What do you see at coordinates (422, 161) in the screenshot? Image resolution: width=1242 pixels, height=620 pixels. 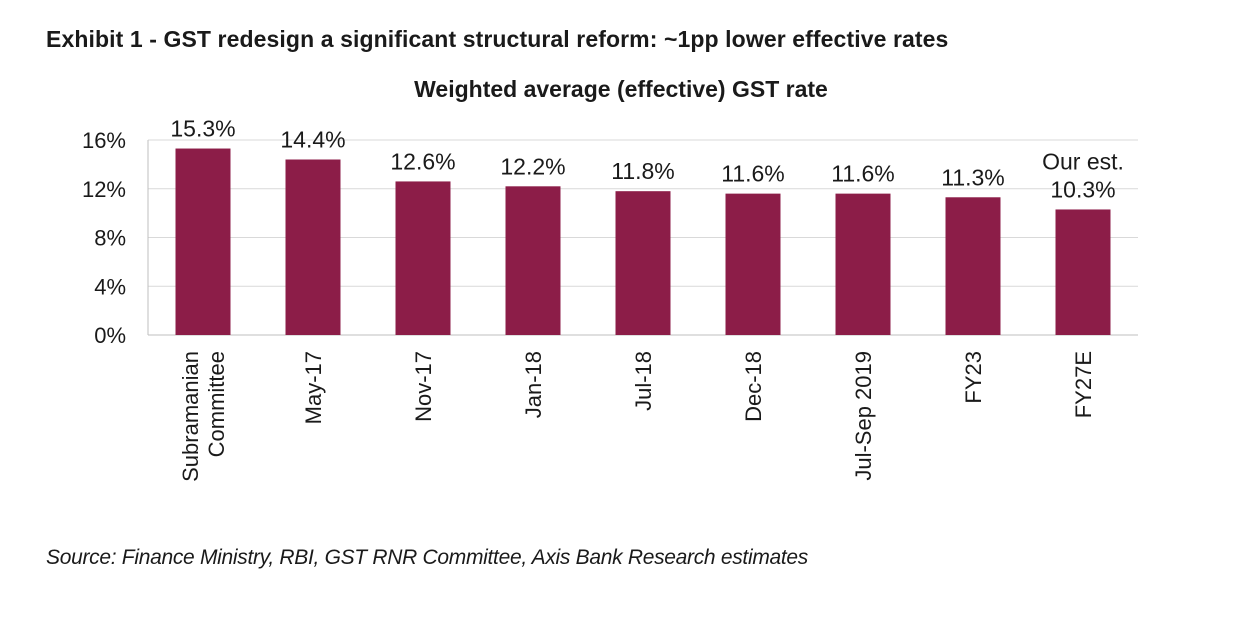 I see `data-label: 12.6%` at bounding box center [422, 161].